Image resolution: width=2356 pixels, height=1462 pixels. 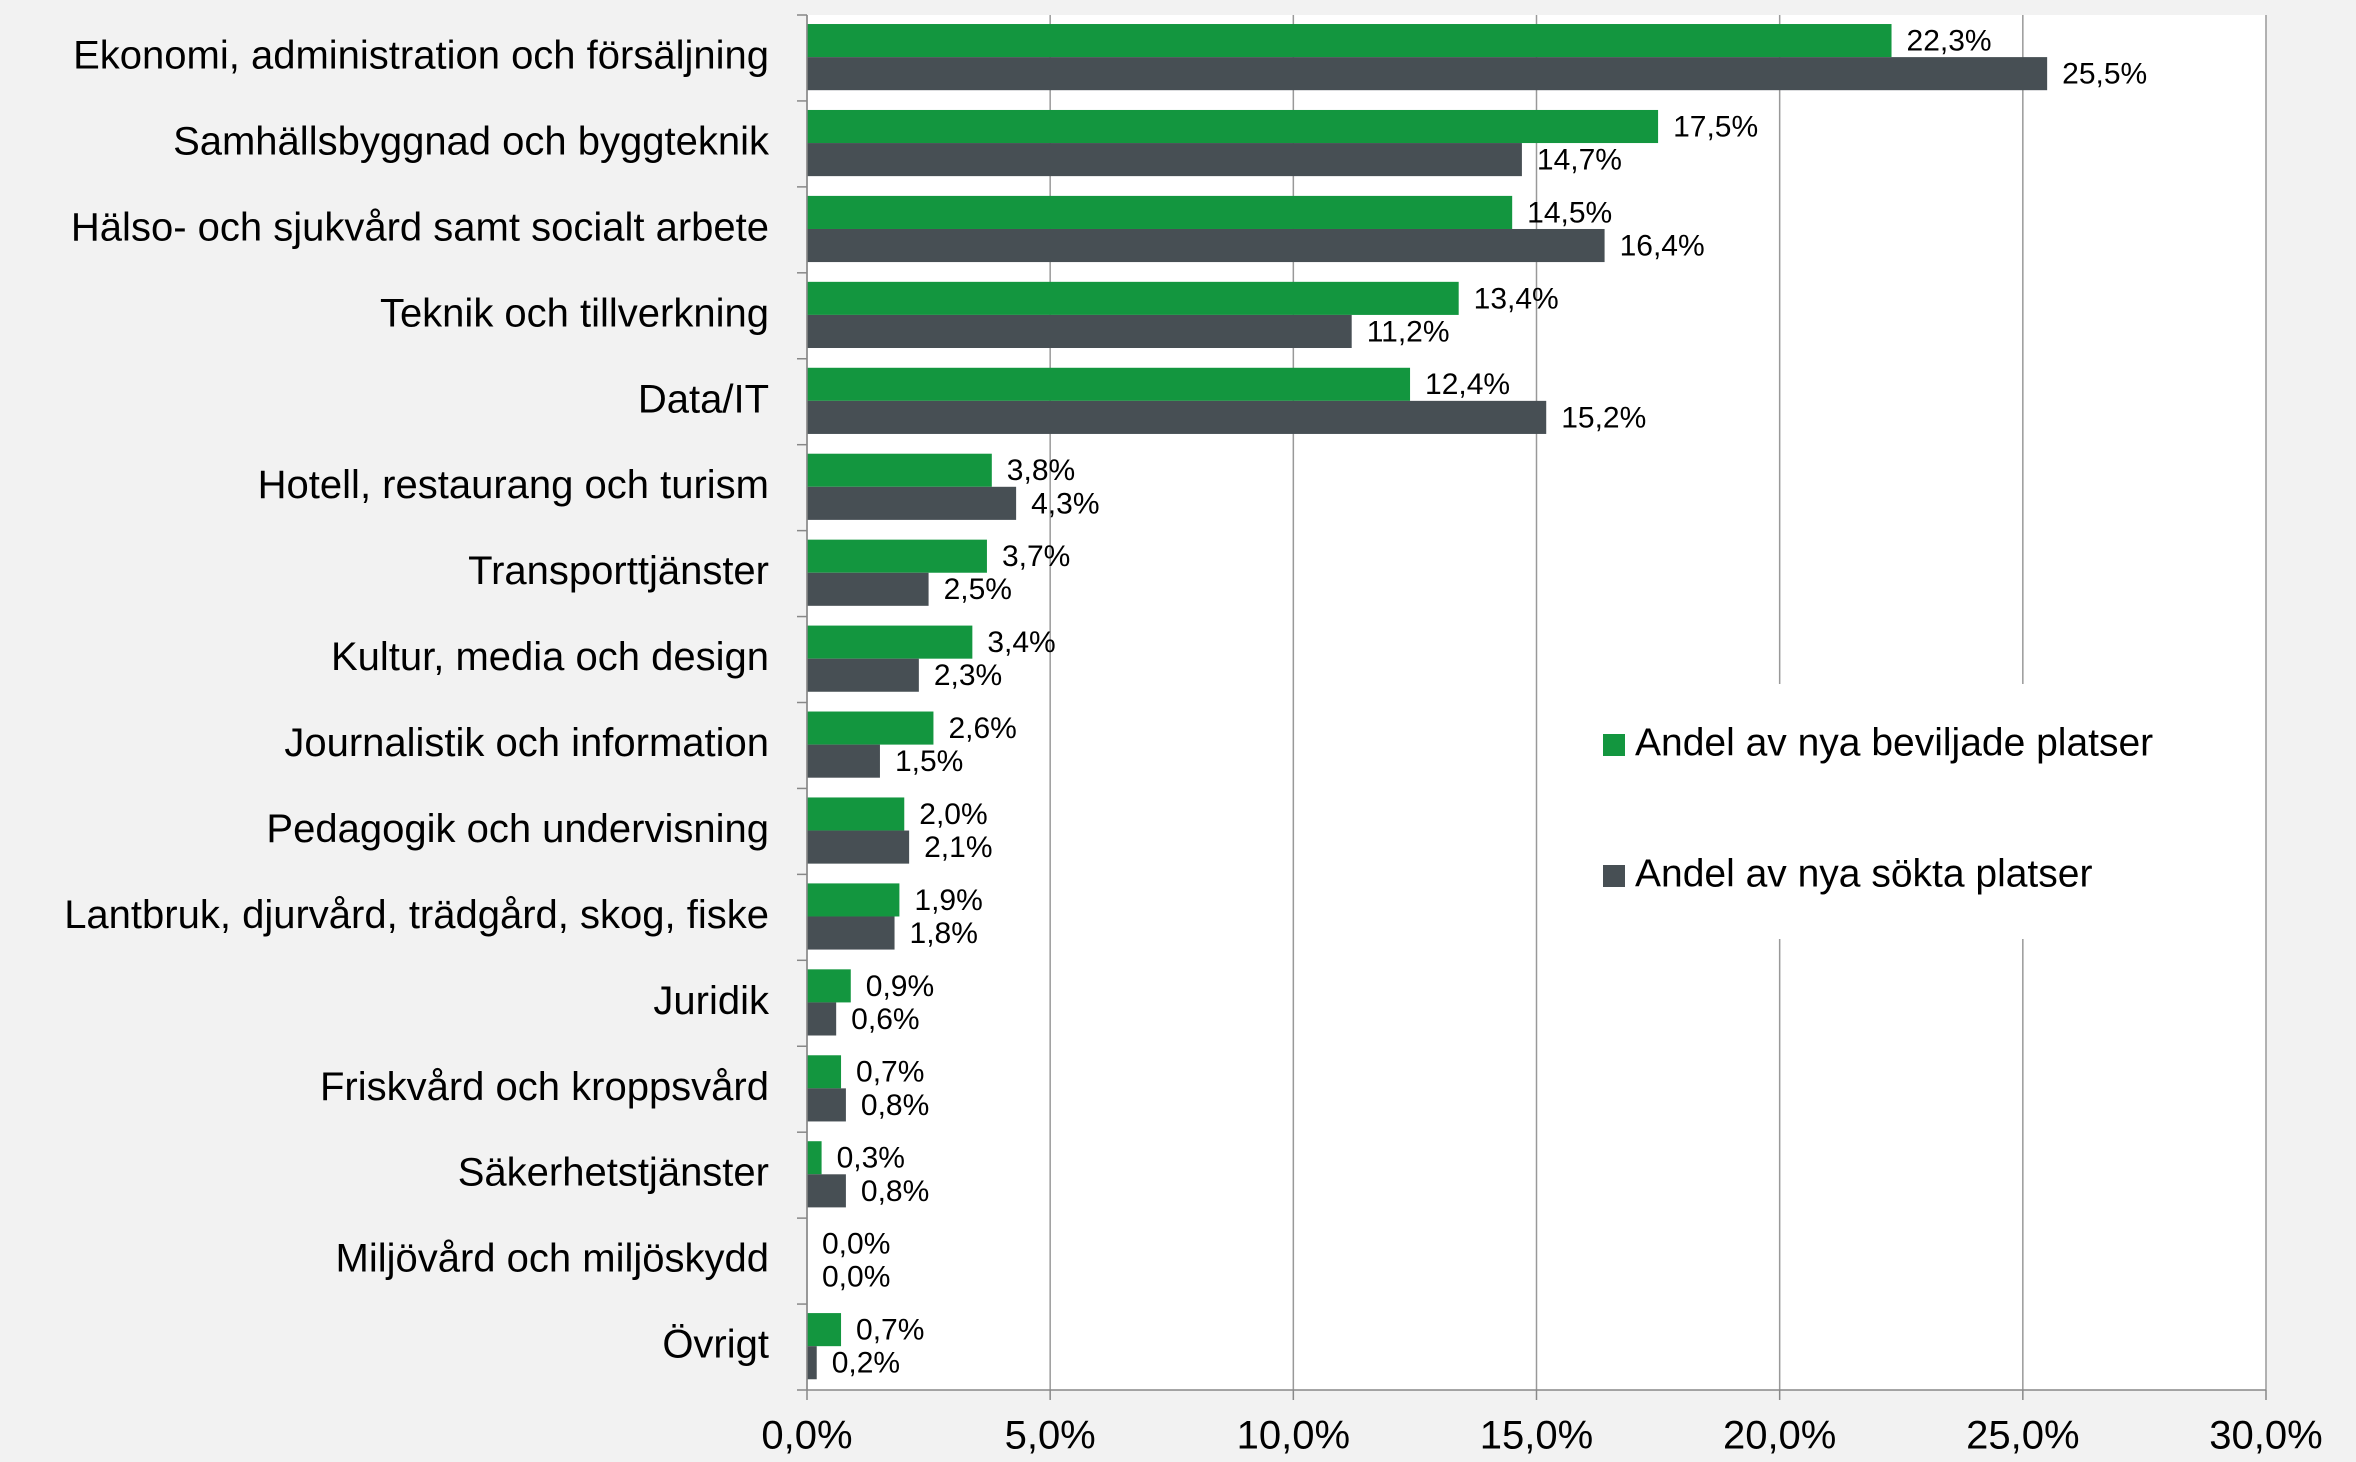 What do you see at coordinates (944, 933) in the screenshot?
I see `value-label: 1,8%` at bounding box center [944, 933].